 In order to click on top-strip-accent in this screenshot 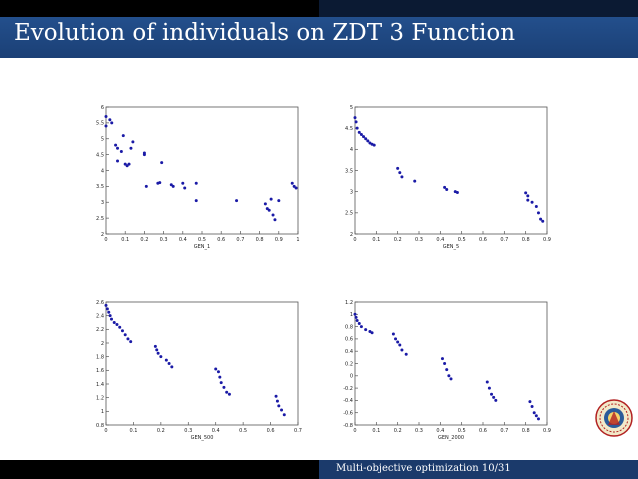, I will do `click(478, 8)`.